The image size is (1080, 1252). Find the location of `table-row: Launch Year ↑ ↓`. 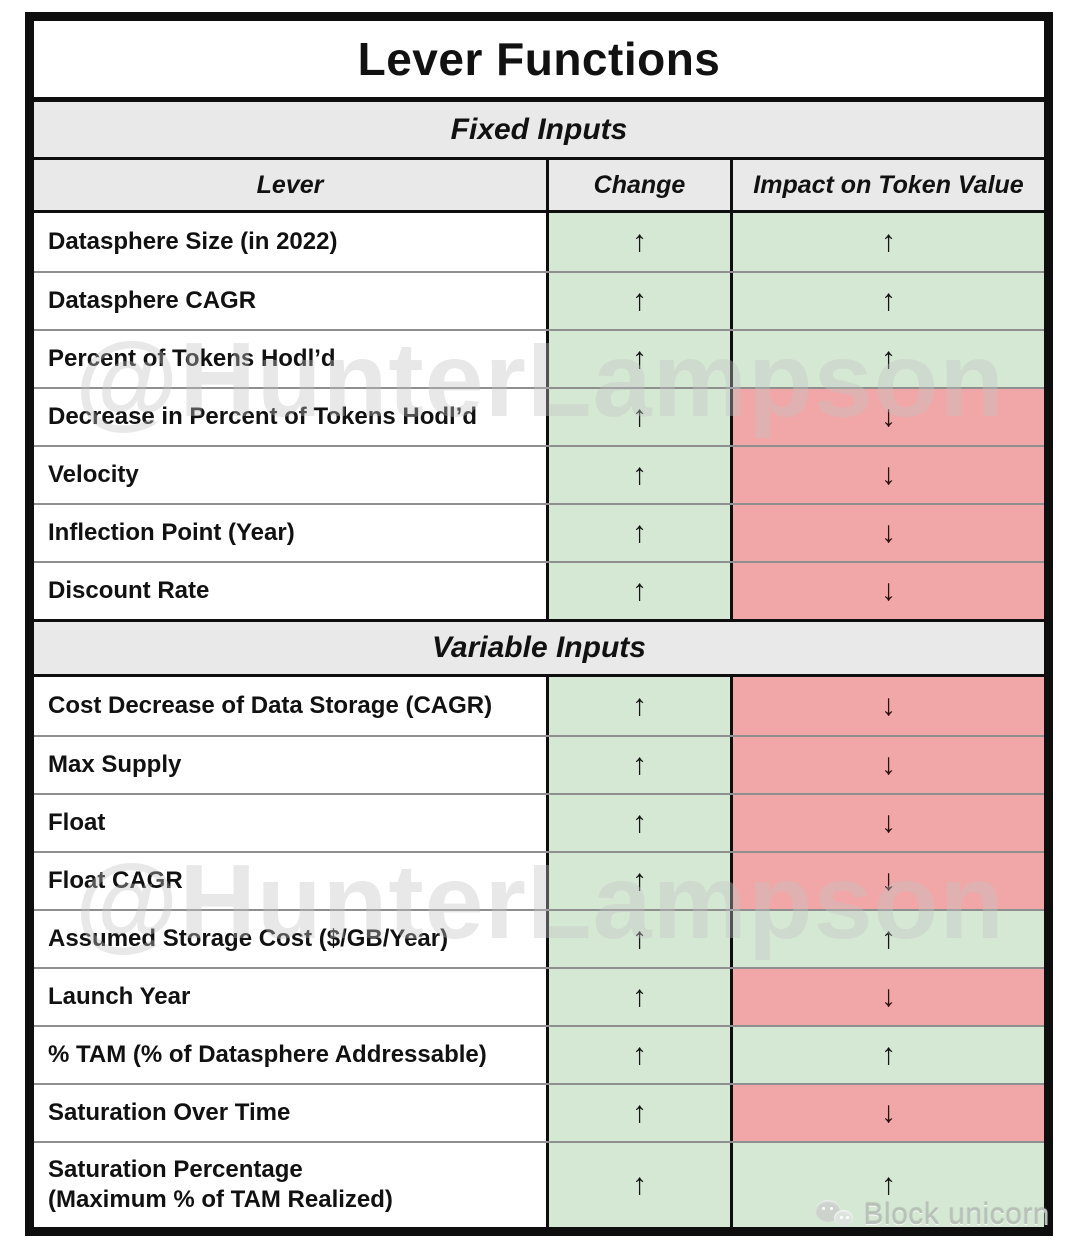

table-row: Launch Year ↑ ↓ is located at coordinates (539, 996).